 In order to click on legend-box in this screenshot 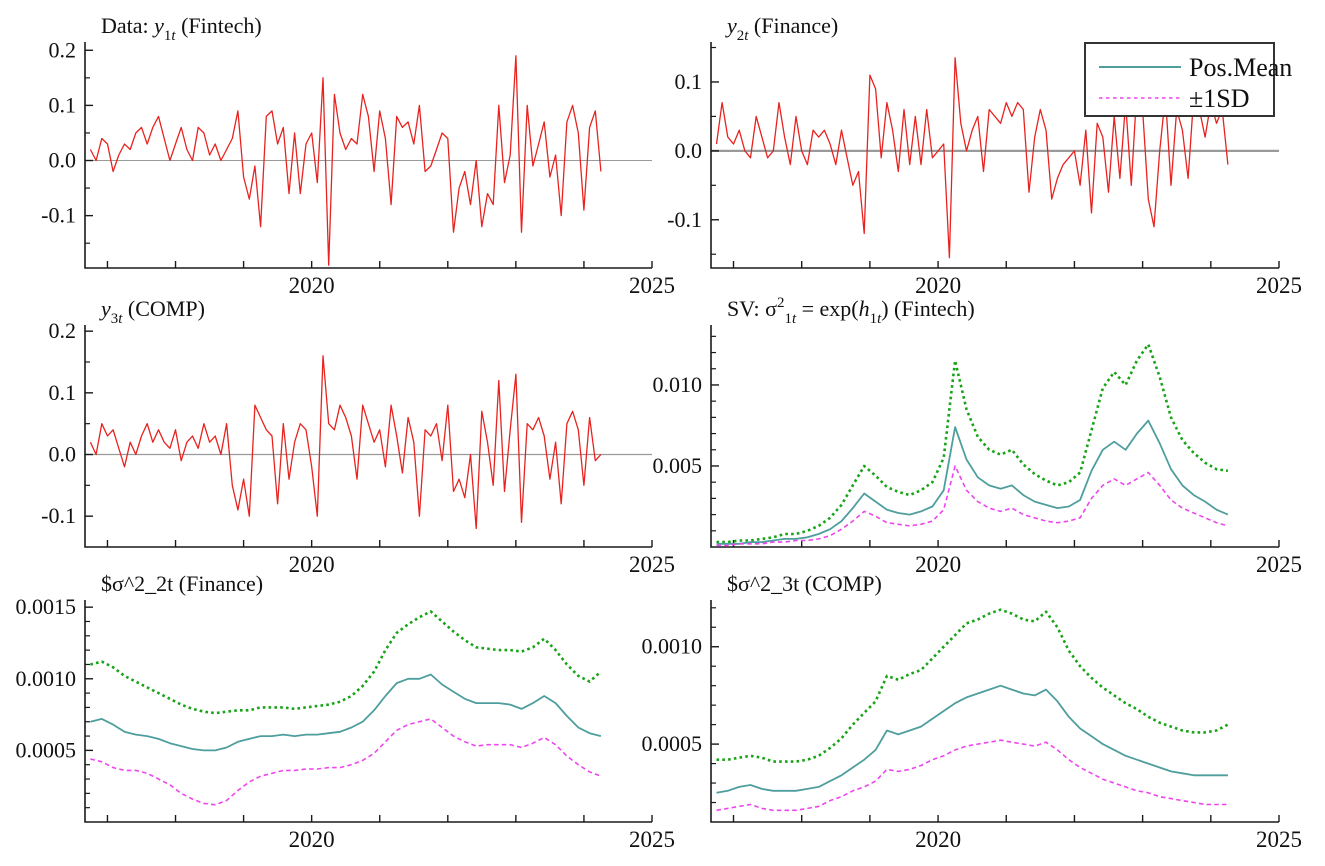, I will do `click(1179, 79)`.